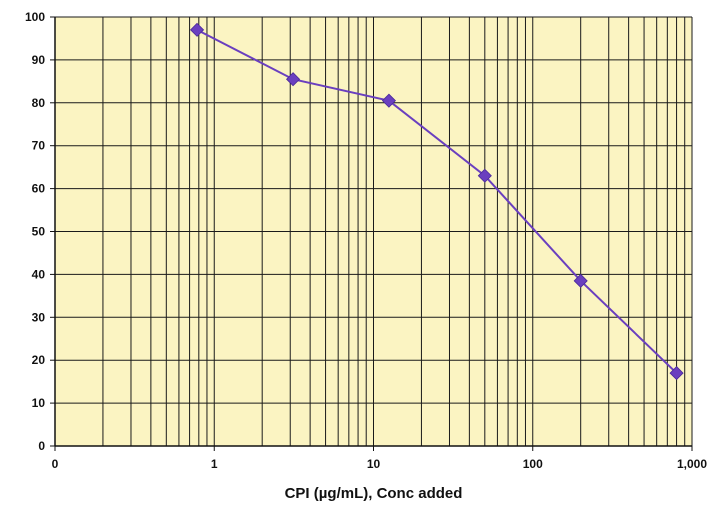  Describe the element at coordinates (692, 464) in the screenshot. I see `x-tick-label: 1,000` at that location.